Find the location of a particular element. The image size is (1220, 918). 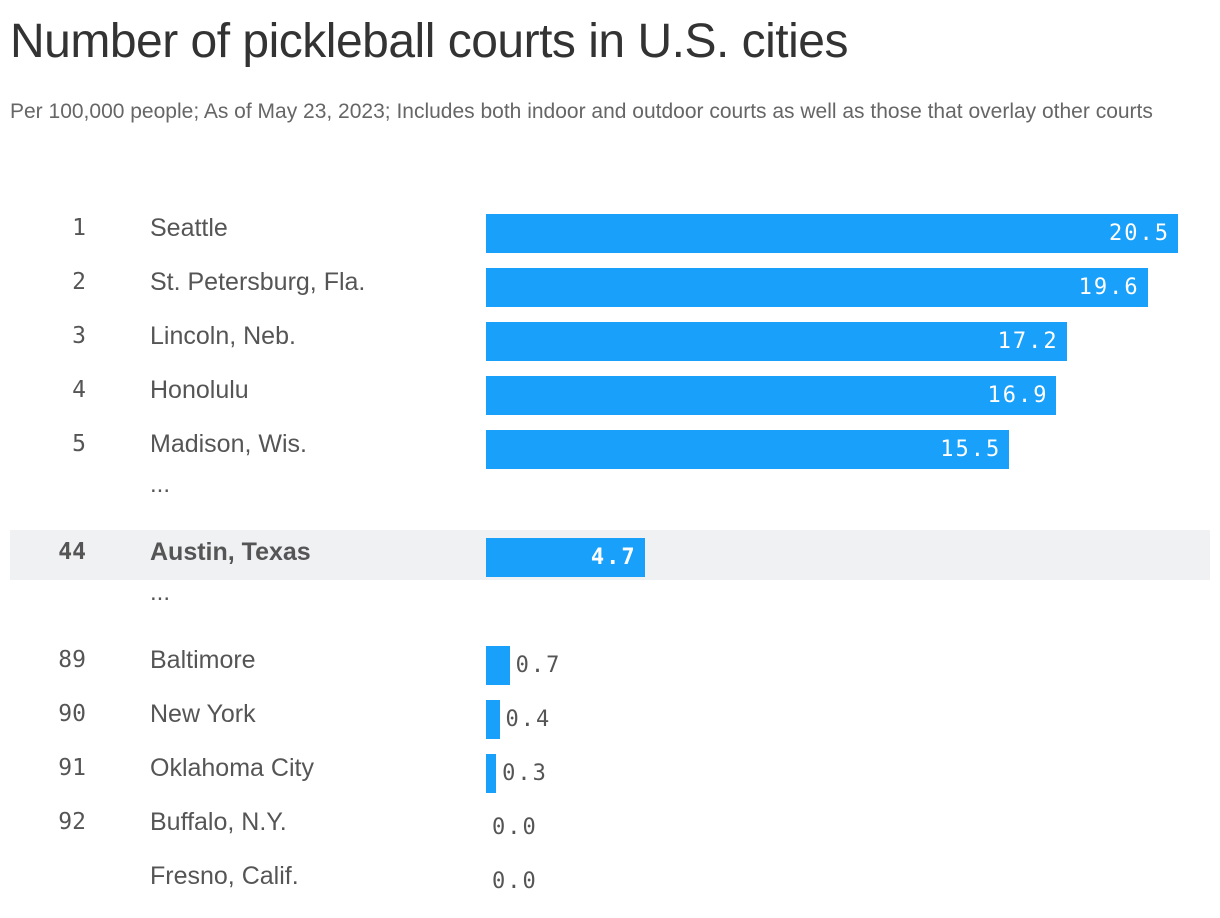

chart-row: 90 New York 0.4 is located at coordinates (610, 719).